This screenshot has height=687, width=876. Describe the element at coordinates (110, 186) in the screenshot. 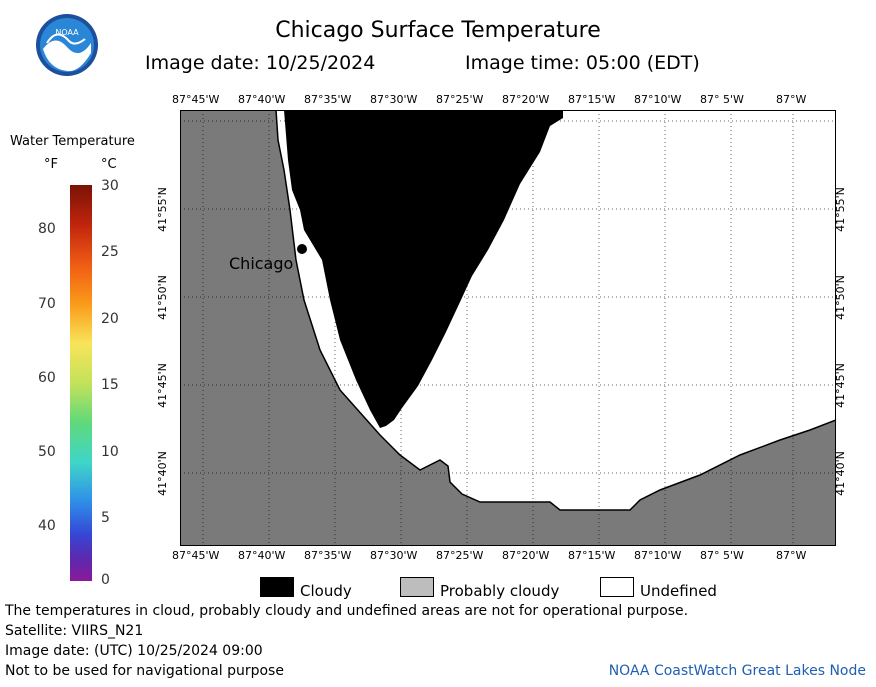

I see `c-tick: 30` at that location.